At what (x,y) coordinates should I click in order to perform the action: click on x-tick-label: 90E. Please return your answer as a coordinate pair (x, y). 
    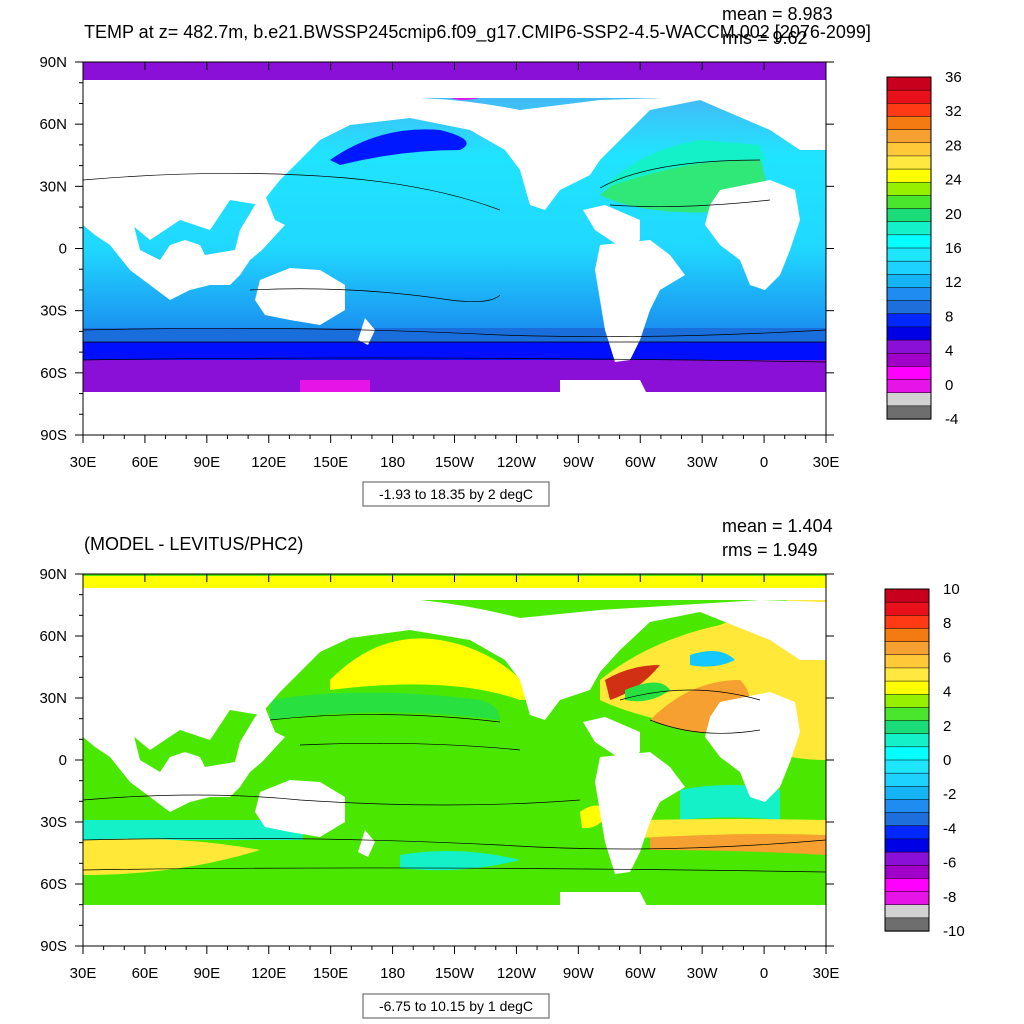
    Looking at the image, I should click on (206, 462).